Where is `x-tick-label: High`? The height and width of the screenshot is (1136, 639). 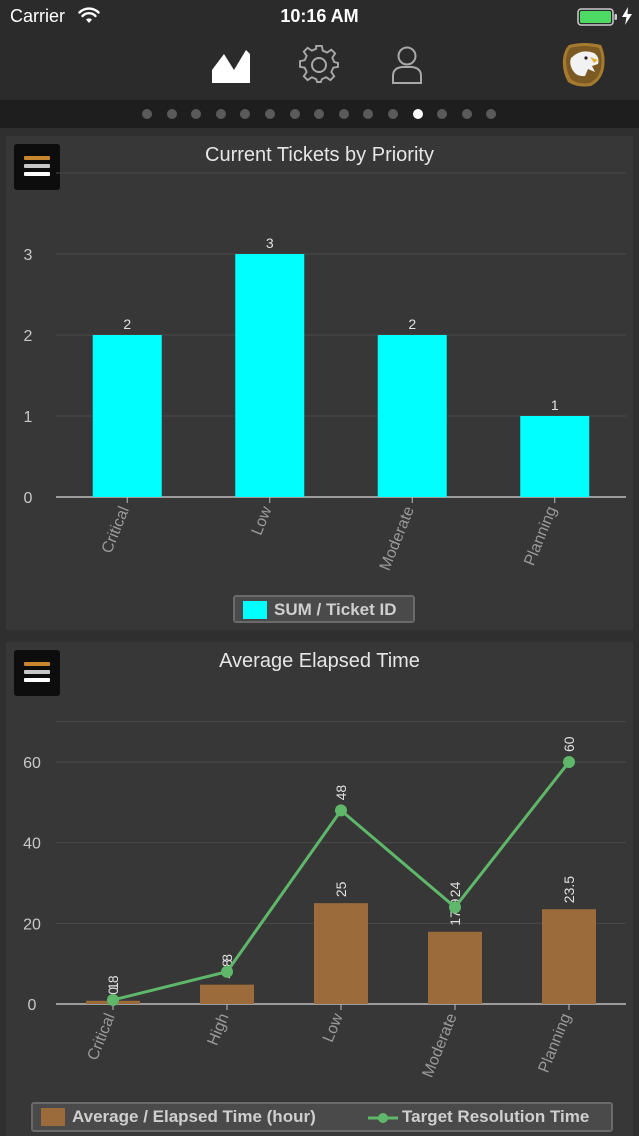 x-tick-label: High is located at coordinates (219, 1029).